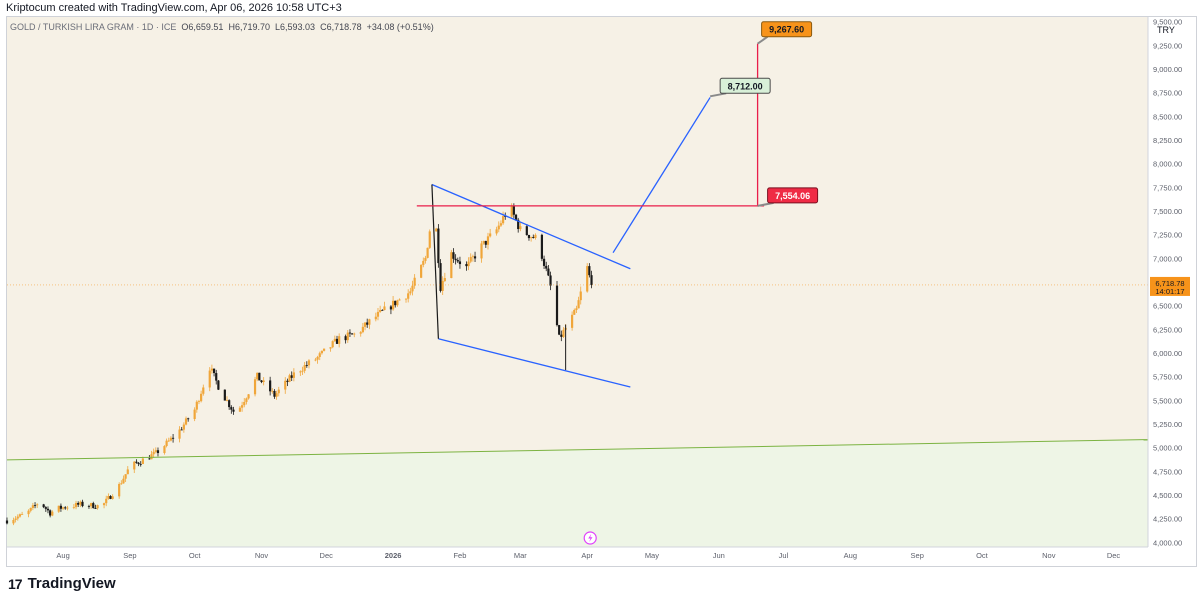 The width and height of the screenshot is (1200, 605). Describe the element at coordinates (1167, 164) in the screenshot. I see `y-tick-label: 8,000.00` at that location.